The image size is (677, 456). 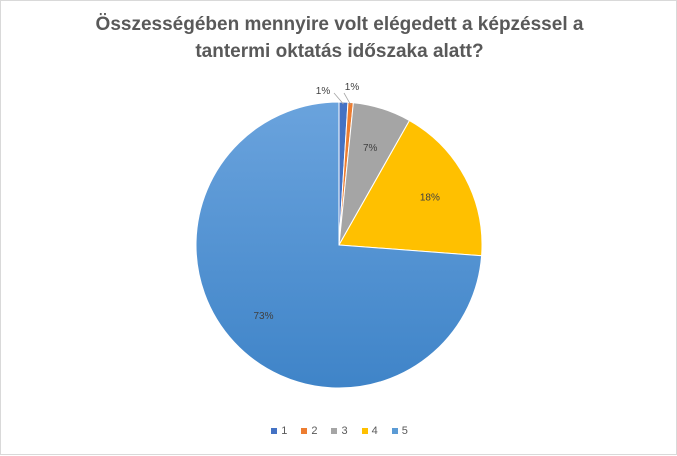 I want to click on legend-item-1: 1, so click(x=279, y=431).